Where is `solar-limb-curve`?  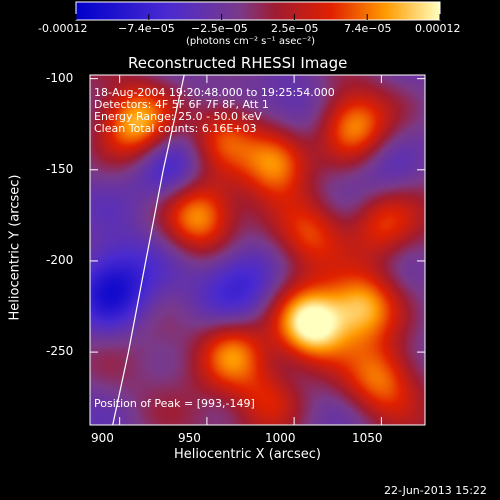 solar-limb-curve is located at coordinates (148, 250).